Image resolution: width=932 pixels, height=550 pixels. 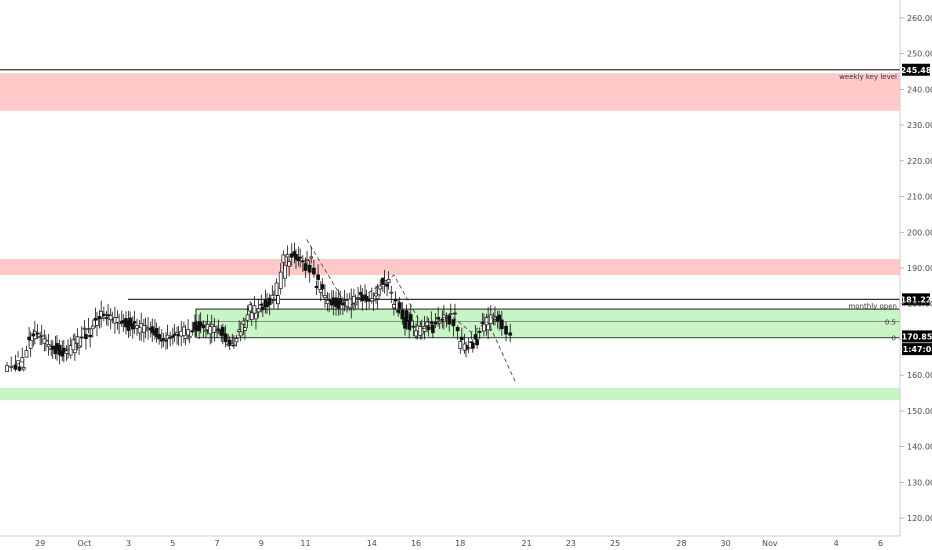 What do you see at coordinates (919, 89) in the screenshot?
I see `y-tick-label: 240.00` at bounding box center [919, 89].